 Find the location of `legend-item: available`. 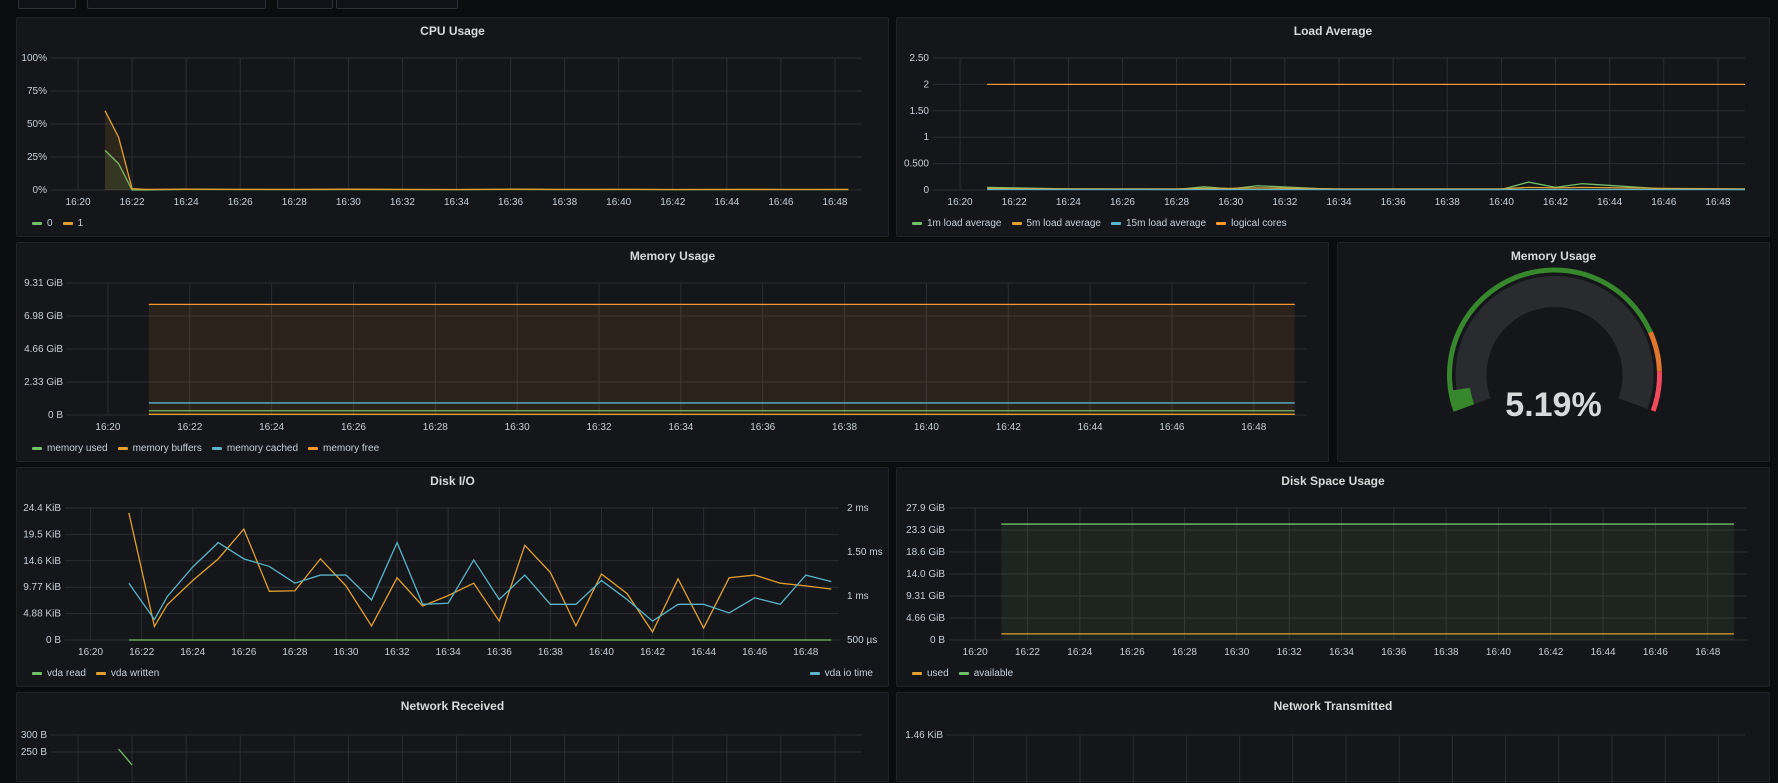

legend-item: available is located at coordinates (985, 673).